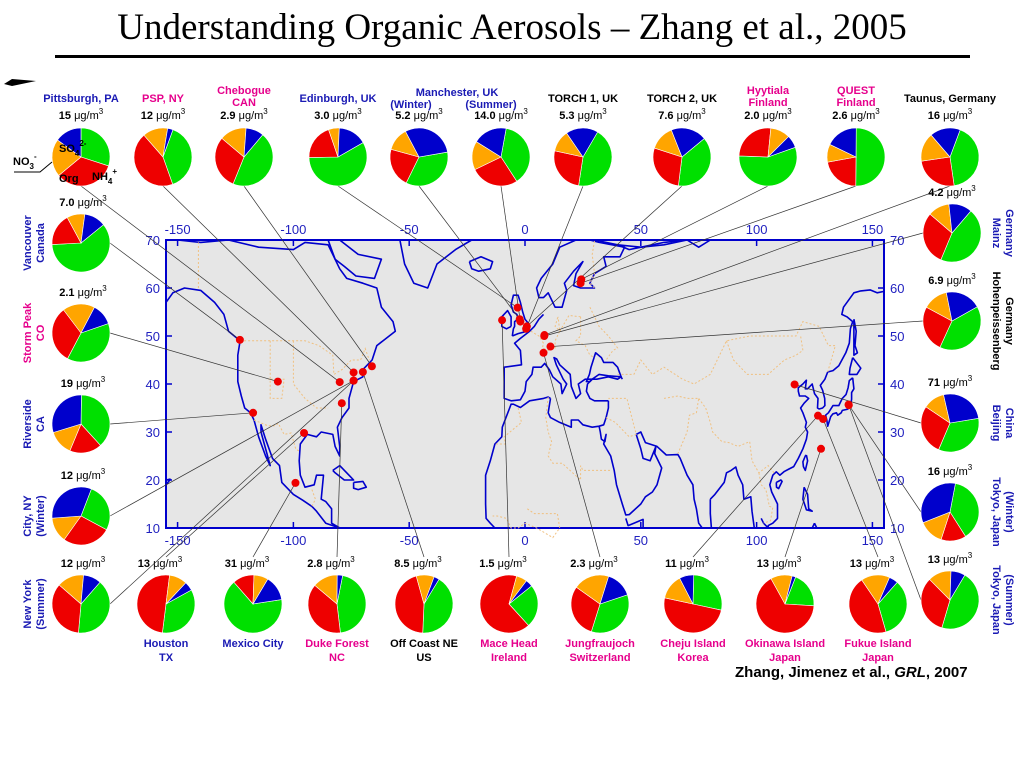  I want to click on site-label: Duke Forest, so click(337, 644).